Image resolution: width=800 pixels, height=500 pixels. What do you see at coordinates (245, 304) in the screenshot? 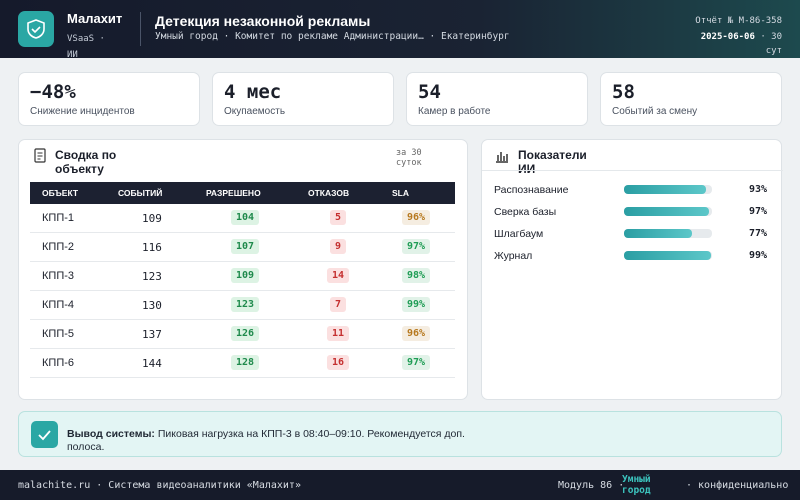
I see `resolved: 123` at bounding box center [245, 304].